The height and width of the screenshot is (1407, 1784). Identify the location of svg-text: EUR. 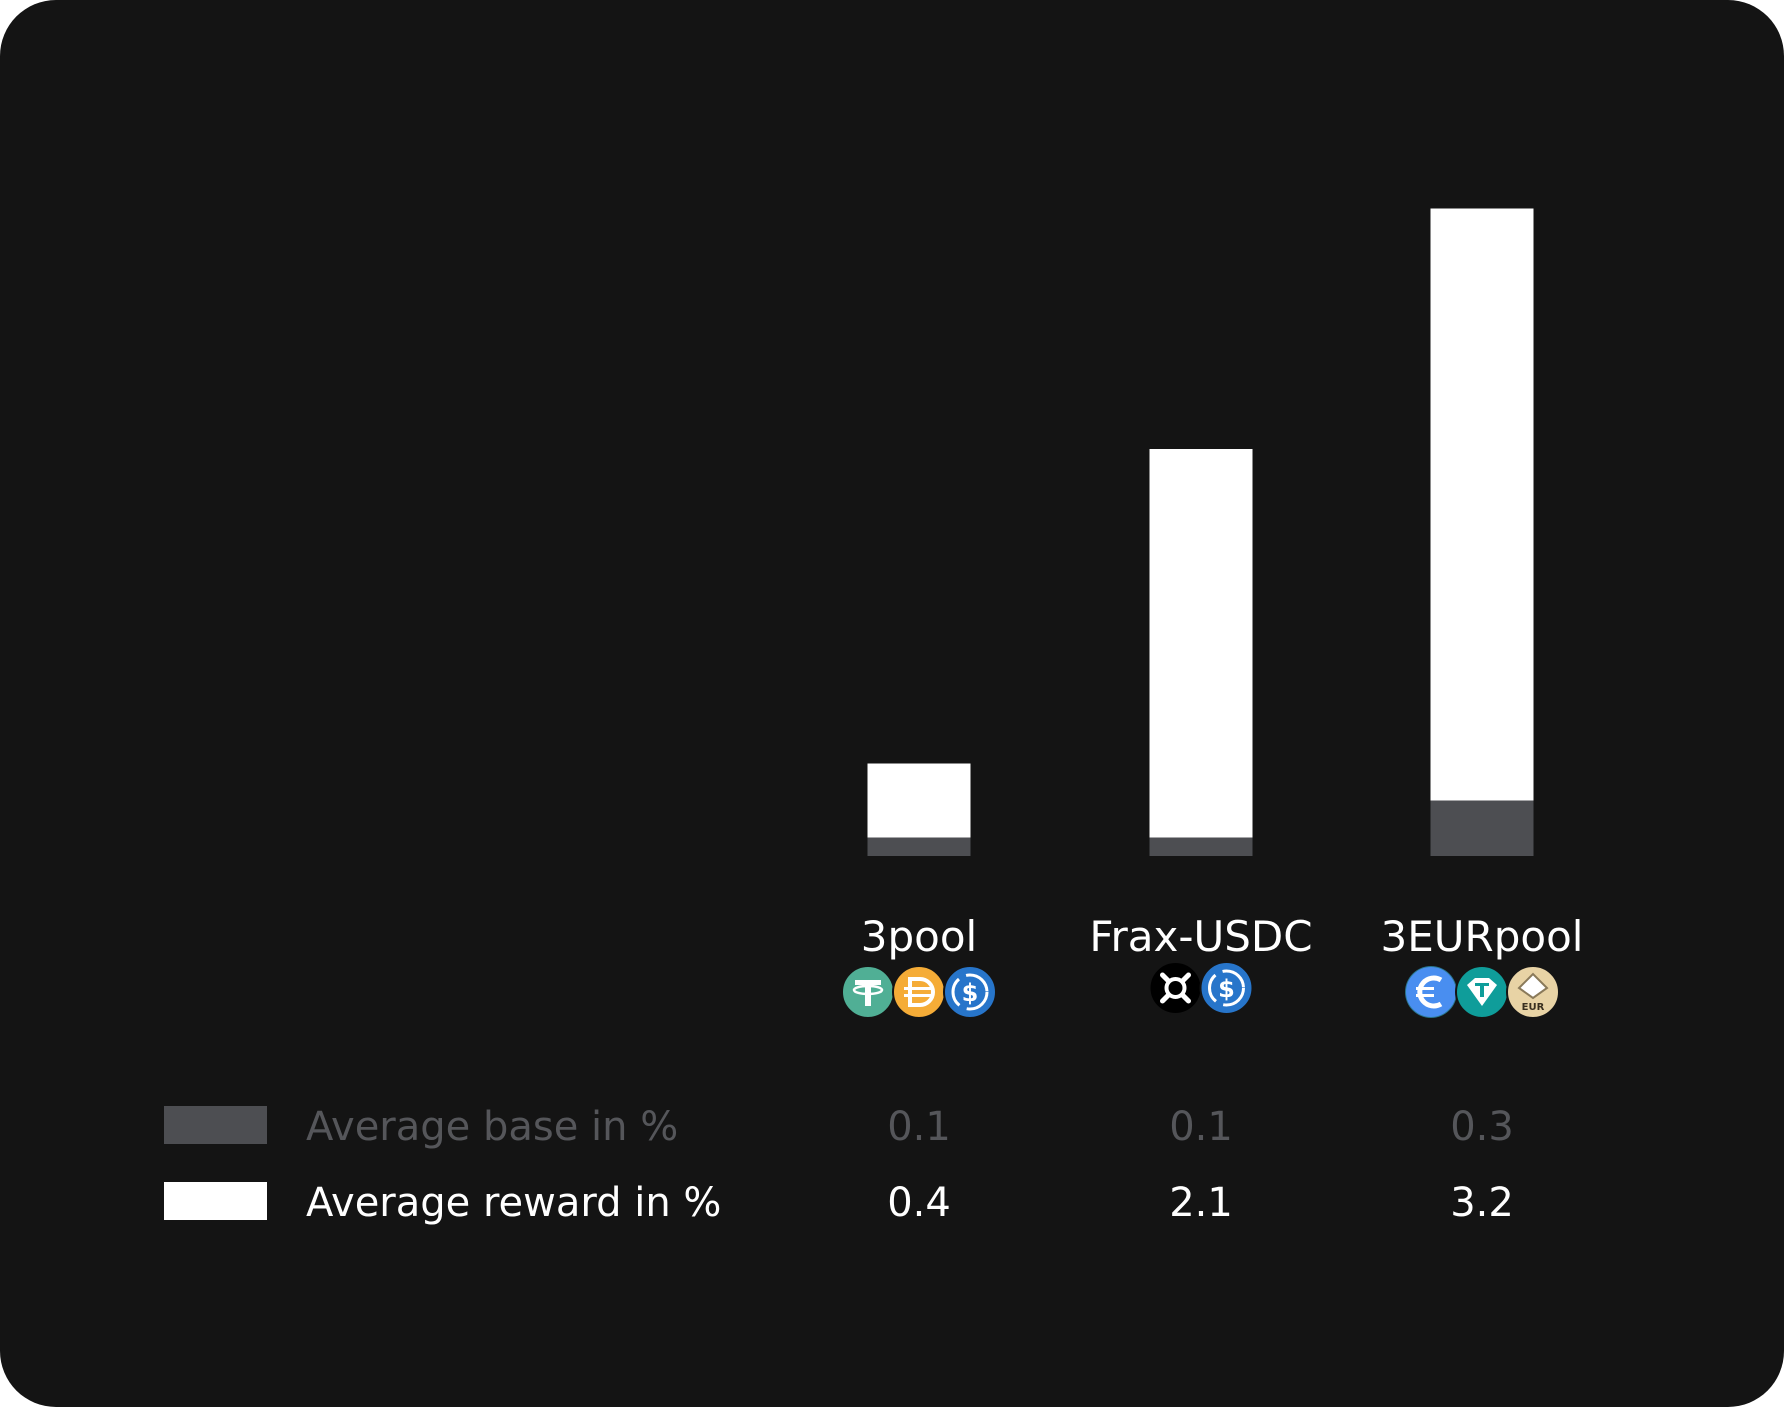
(1533, 1007).